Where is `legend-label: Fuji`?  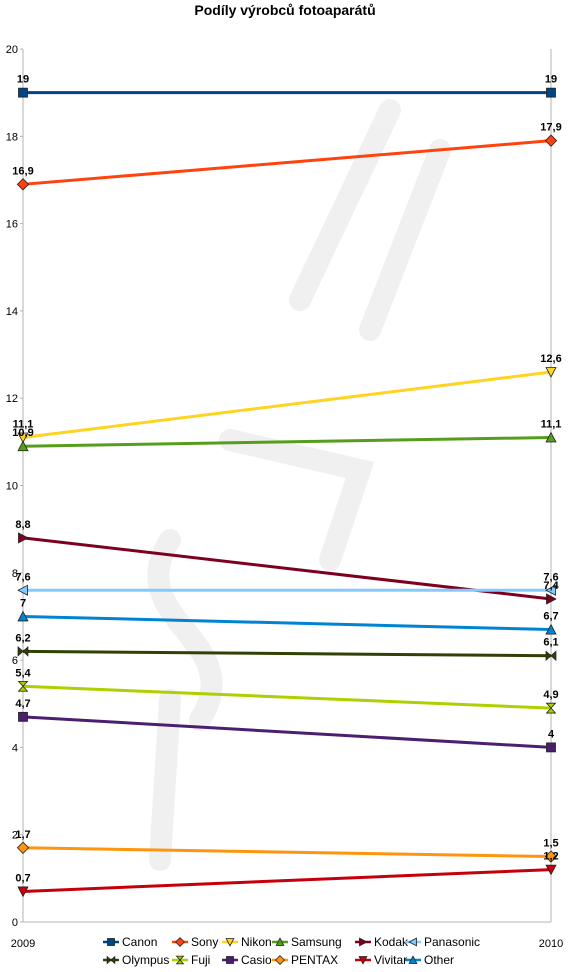 legend-label: Fuji is located at coordinates (200, 960).